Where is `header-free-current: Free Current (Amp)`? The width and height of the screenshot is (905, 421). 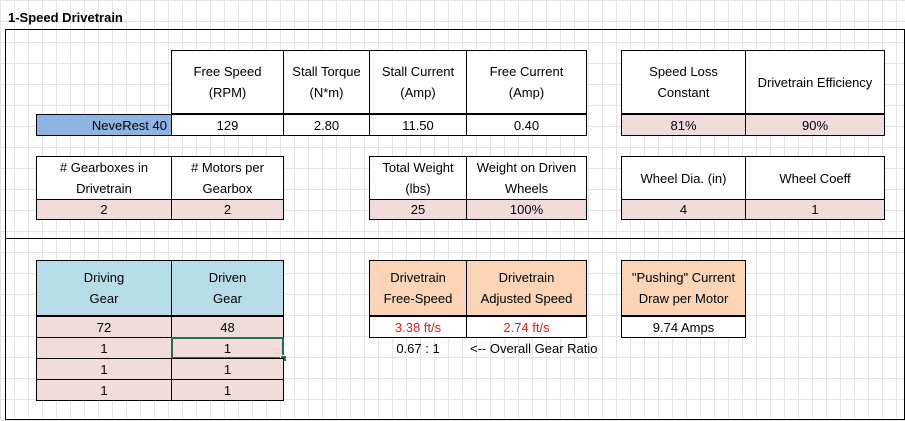
header-free-current: Free Current (Amp) is located at coordinates (526, 82).